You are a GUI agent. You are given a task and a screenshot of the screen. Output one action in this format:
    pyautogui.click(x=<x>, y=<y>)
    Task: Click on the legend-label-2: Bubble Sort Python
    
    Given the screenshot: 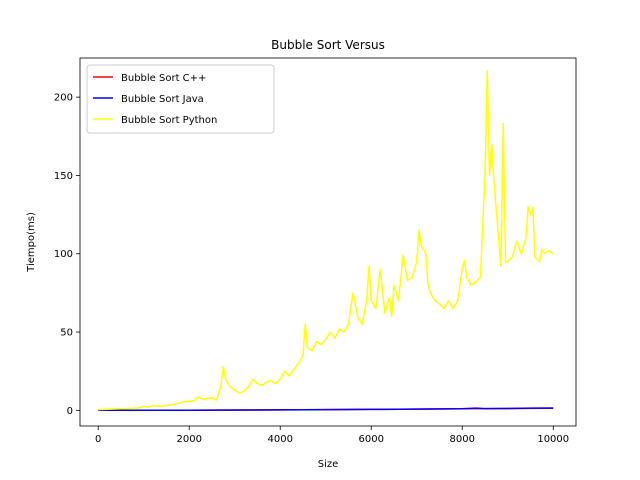 What is the action you would take?
    pyautogui.click(x=169, y=120)
    